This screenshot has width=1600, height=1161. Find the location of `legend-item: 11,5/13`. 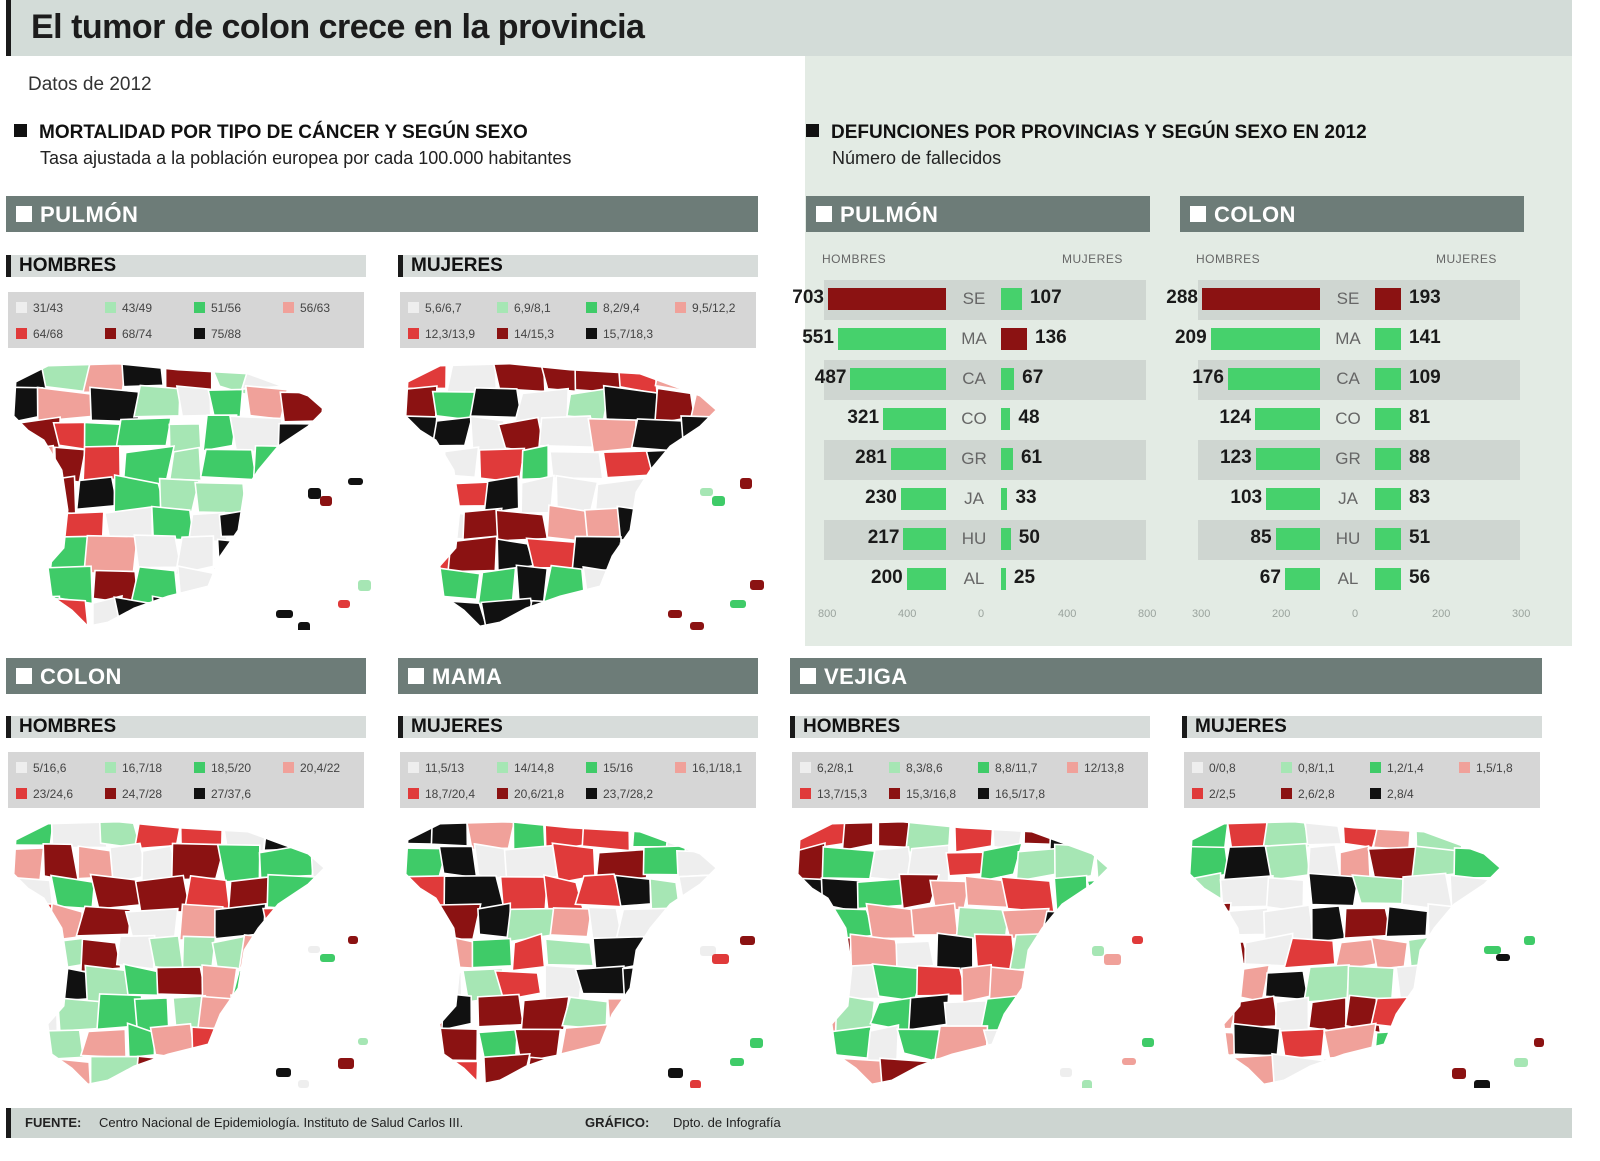

legend-item: 11,5/13 is located at coordinates (436, 768).